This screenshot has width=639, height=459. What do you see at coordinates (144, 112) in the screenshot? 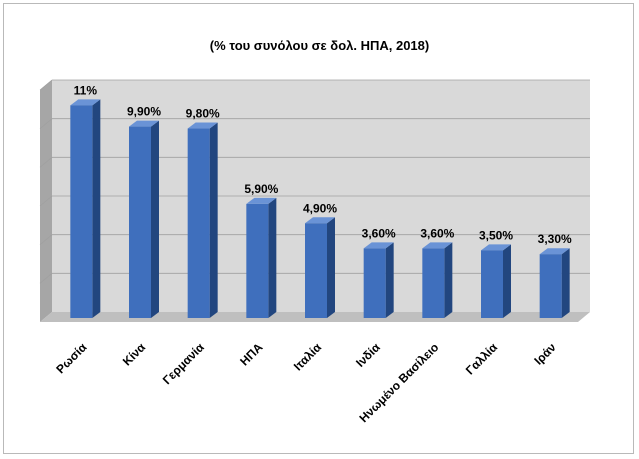
I see `data-label: 9,90%` at bounding box center [144, 112].